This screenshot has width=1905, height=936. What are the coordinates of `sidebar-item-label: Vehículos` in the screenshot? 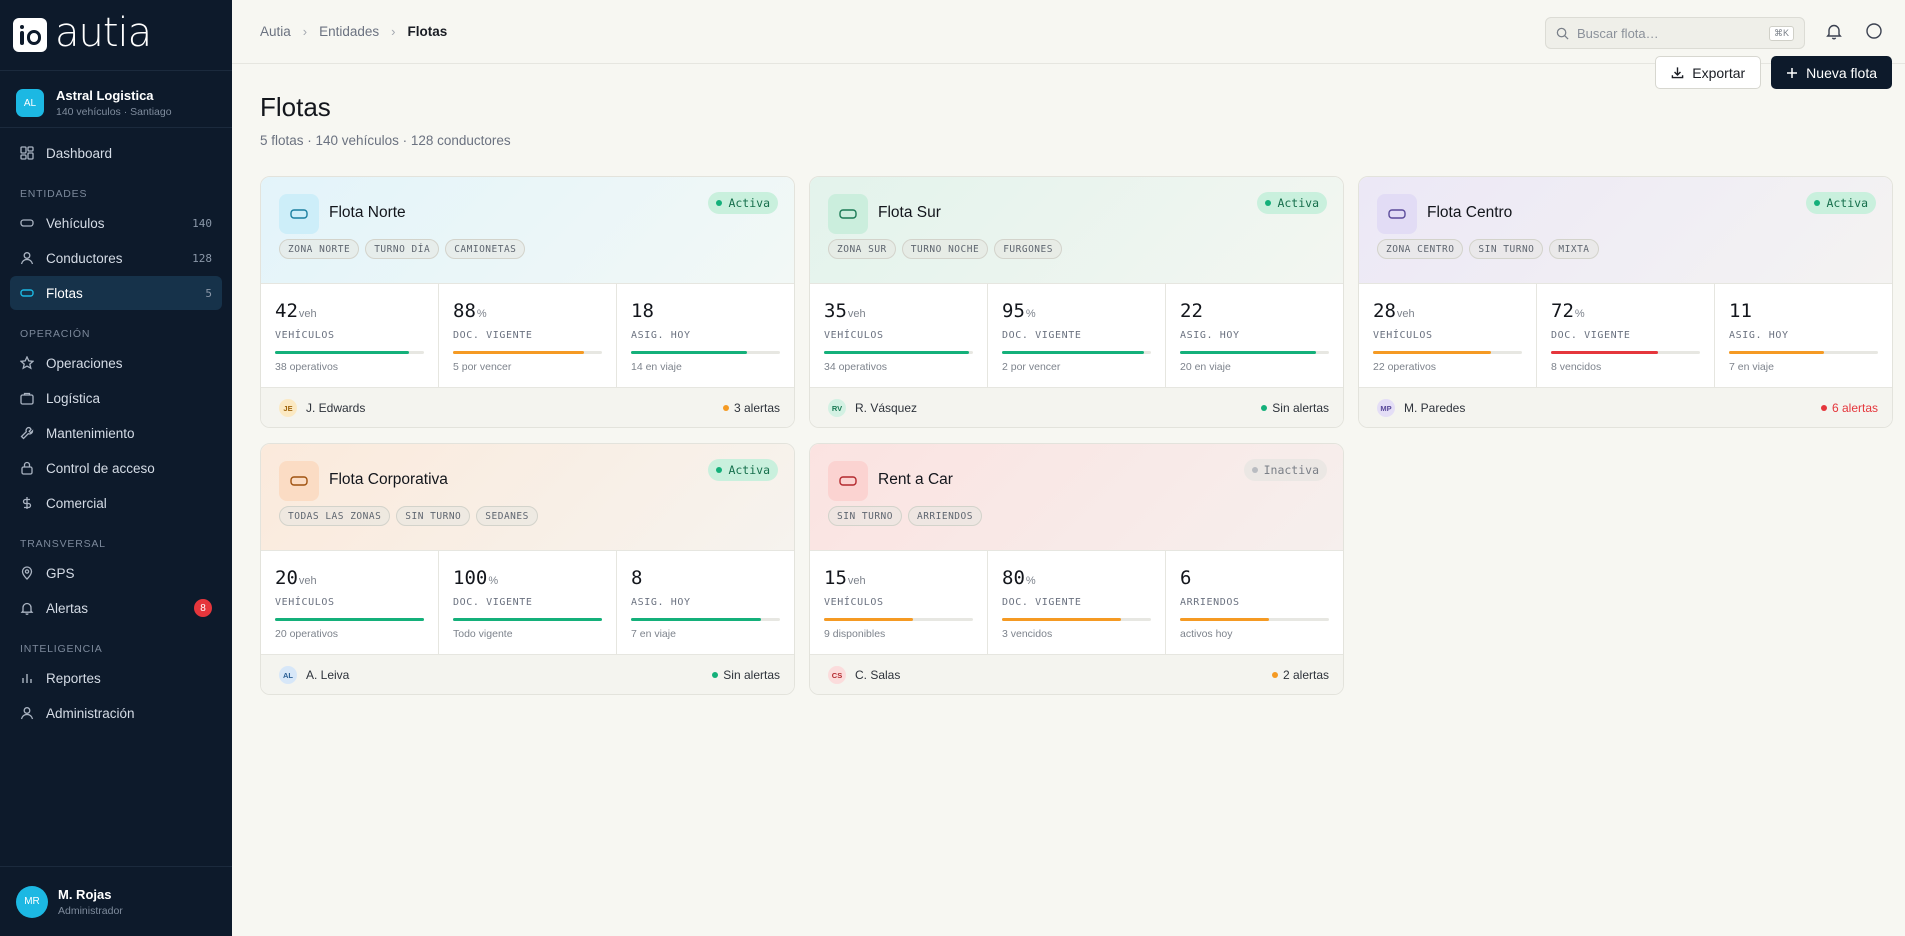 It's located at (75, 223).